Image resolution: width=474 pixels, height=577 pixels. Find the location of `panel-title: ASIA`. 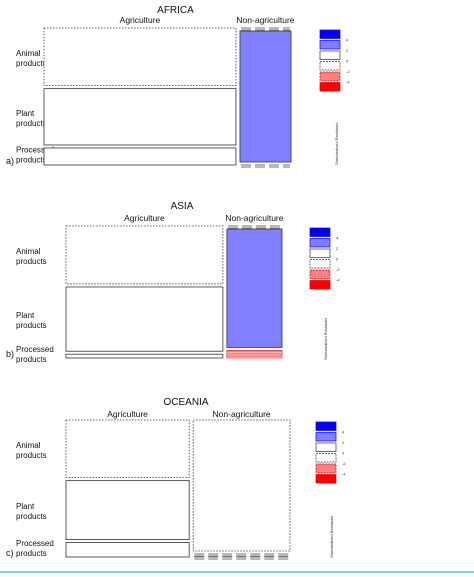

panel-title: ASIA is located at coordinates (182, 206).